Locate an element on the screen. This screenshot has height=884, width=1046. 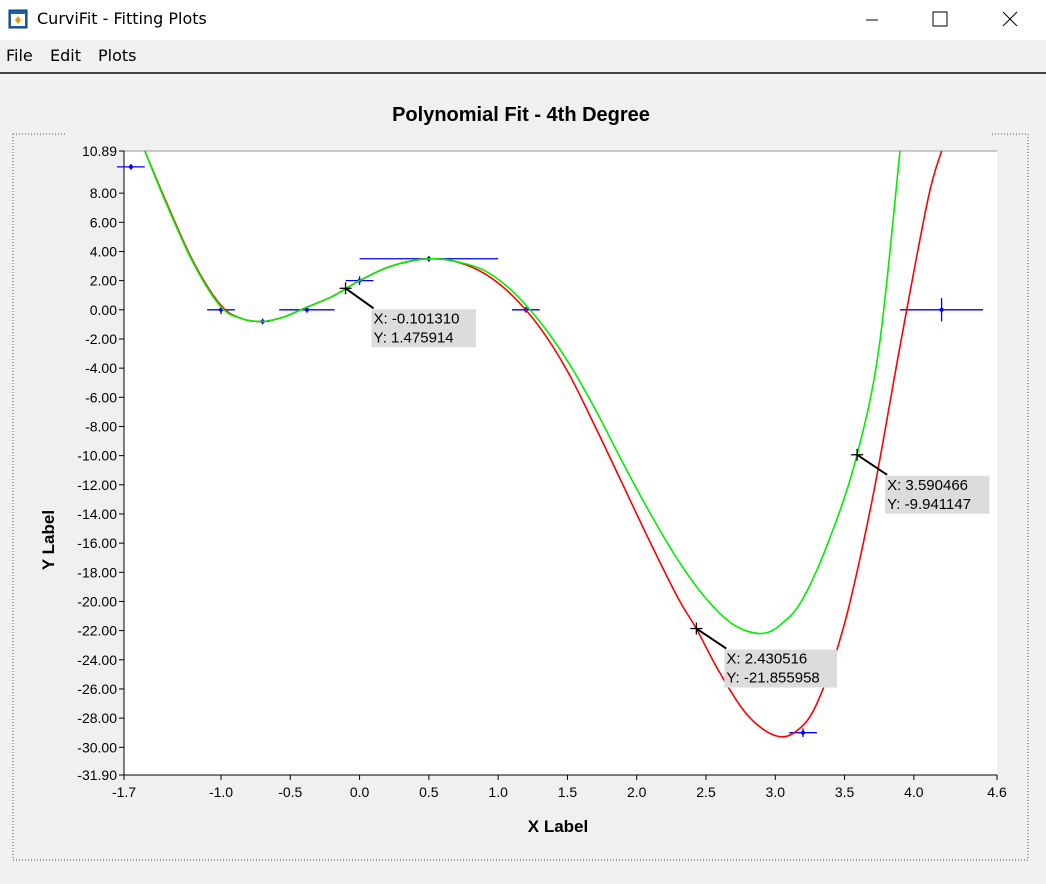
y-tick-label: -26.00 is located at coordinates (97, 689).